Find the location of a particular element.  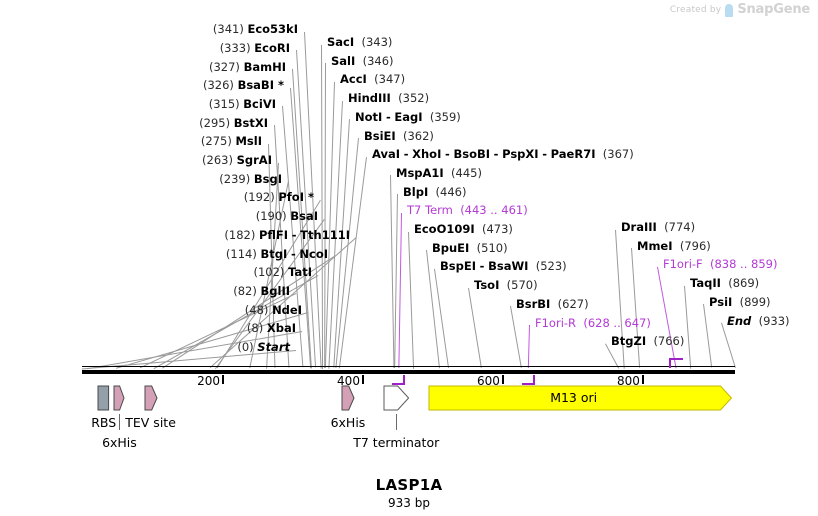

restriction-site-label: (341) Eco53kI is located at coordinates (255, 29).